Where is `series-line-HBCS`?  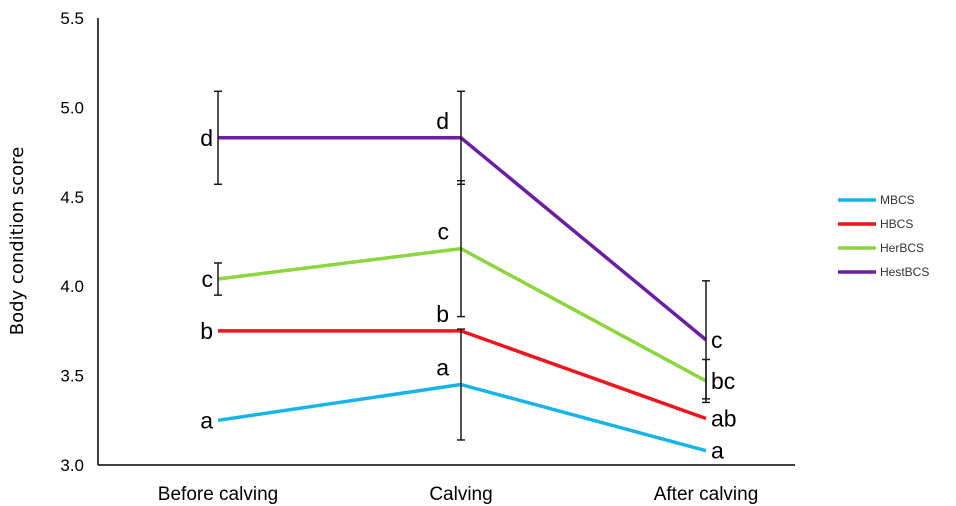 series-line-HBCS is located at coordinates (462, 375).